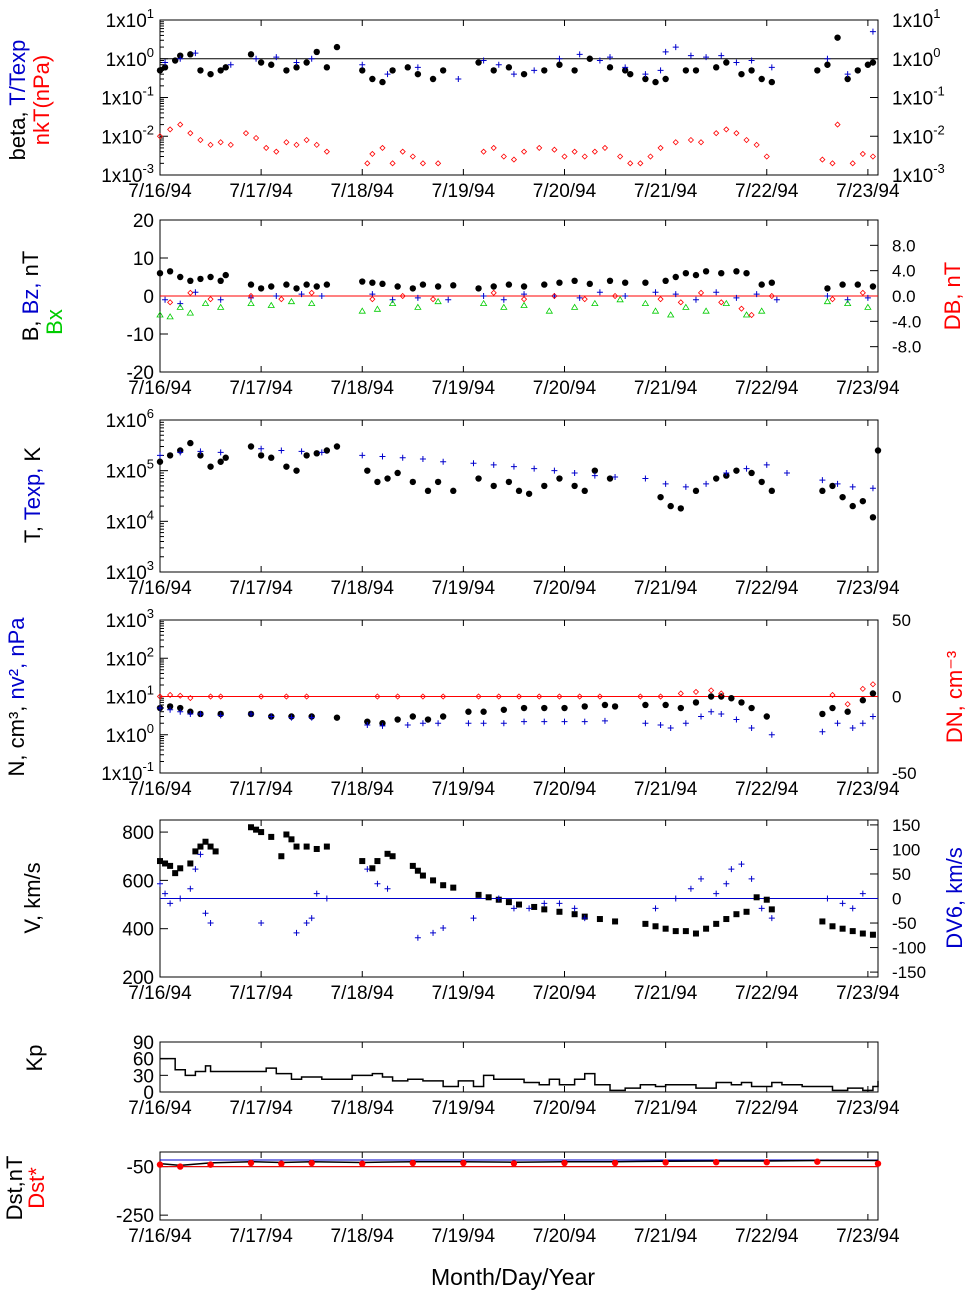 The height and width of the screenshot is (1293, 977). I want to click on plot-frame, so click(519, 496).